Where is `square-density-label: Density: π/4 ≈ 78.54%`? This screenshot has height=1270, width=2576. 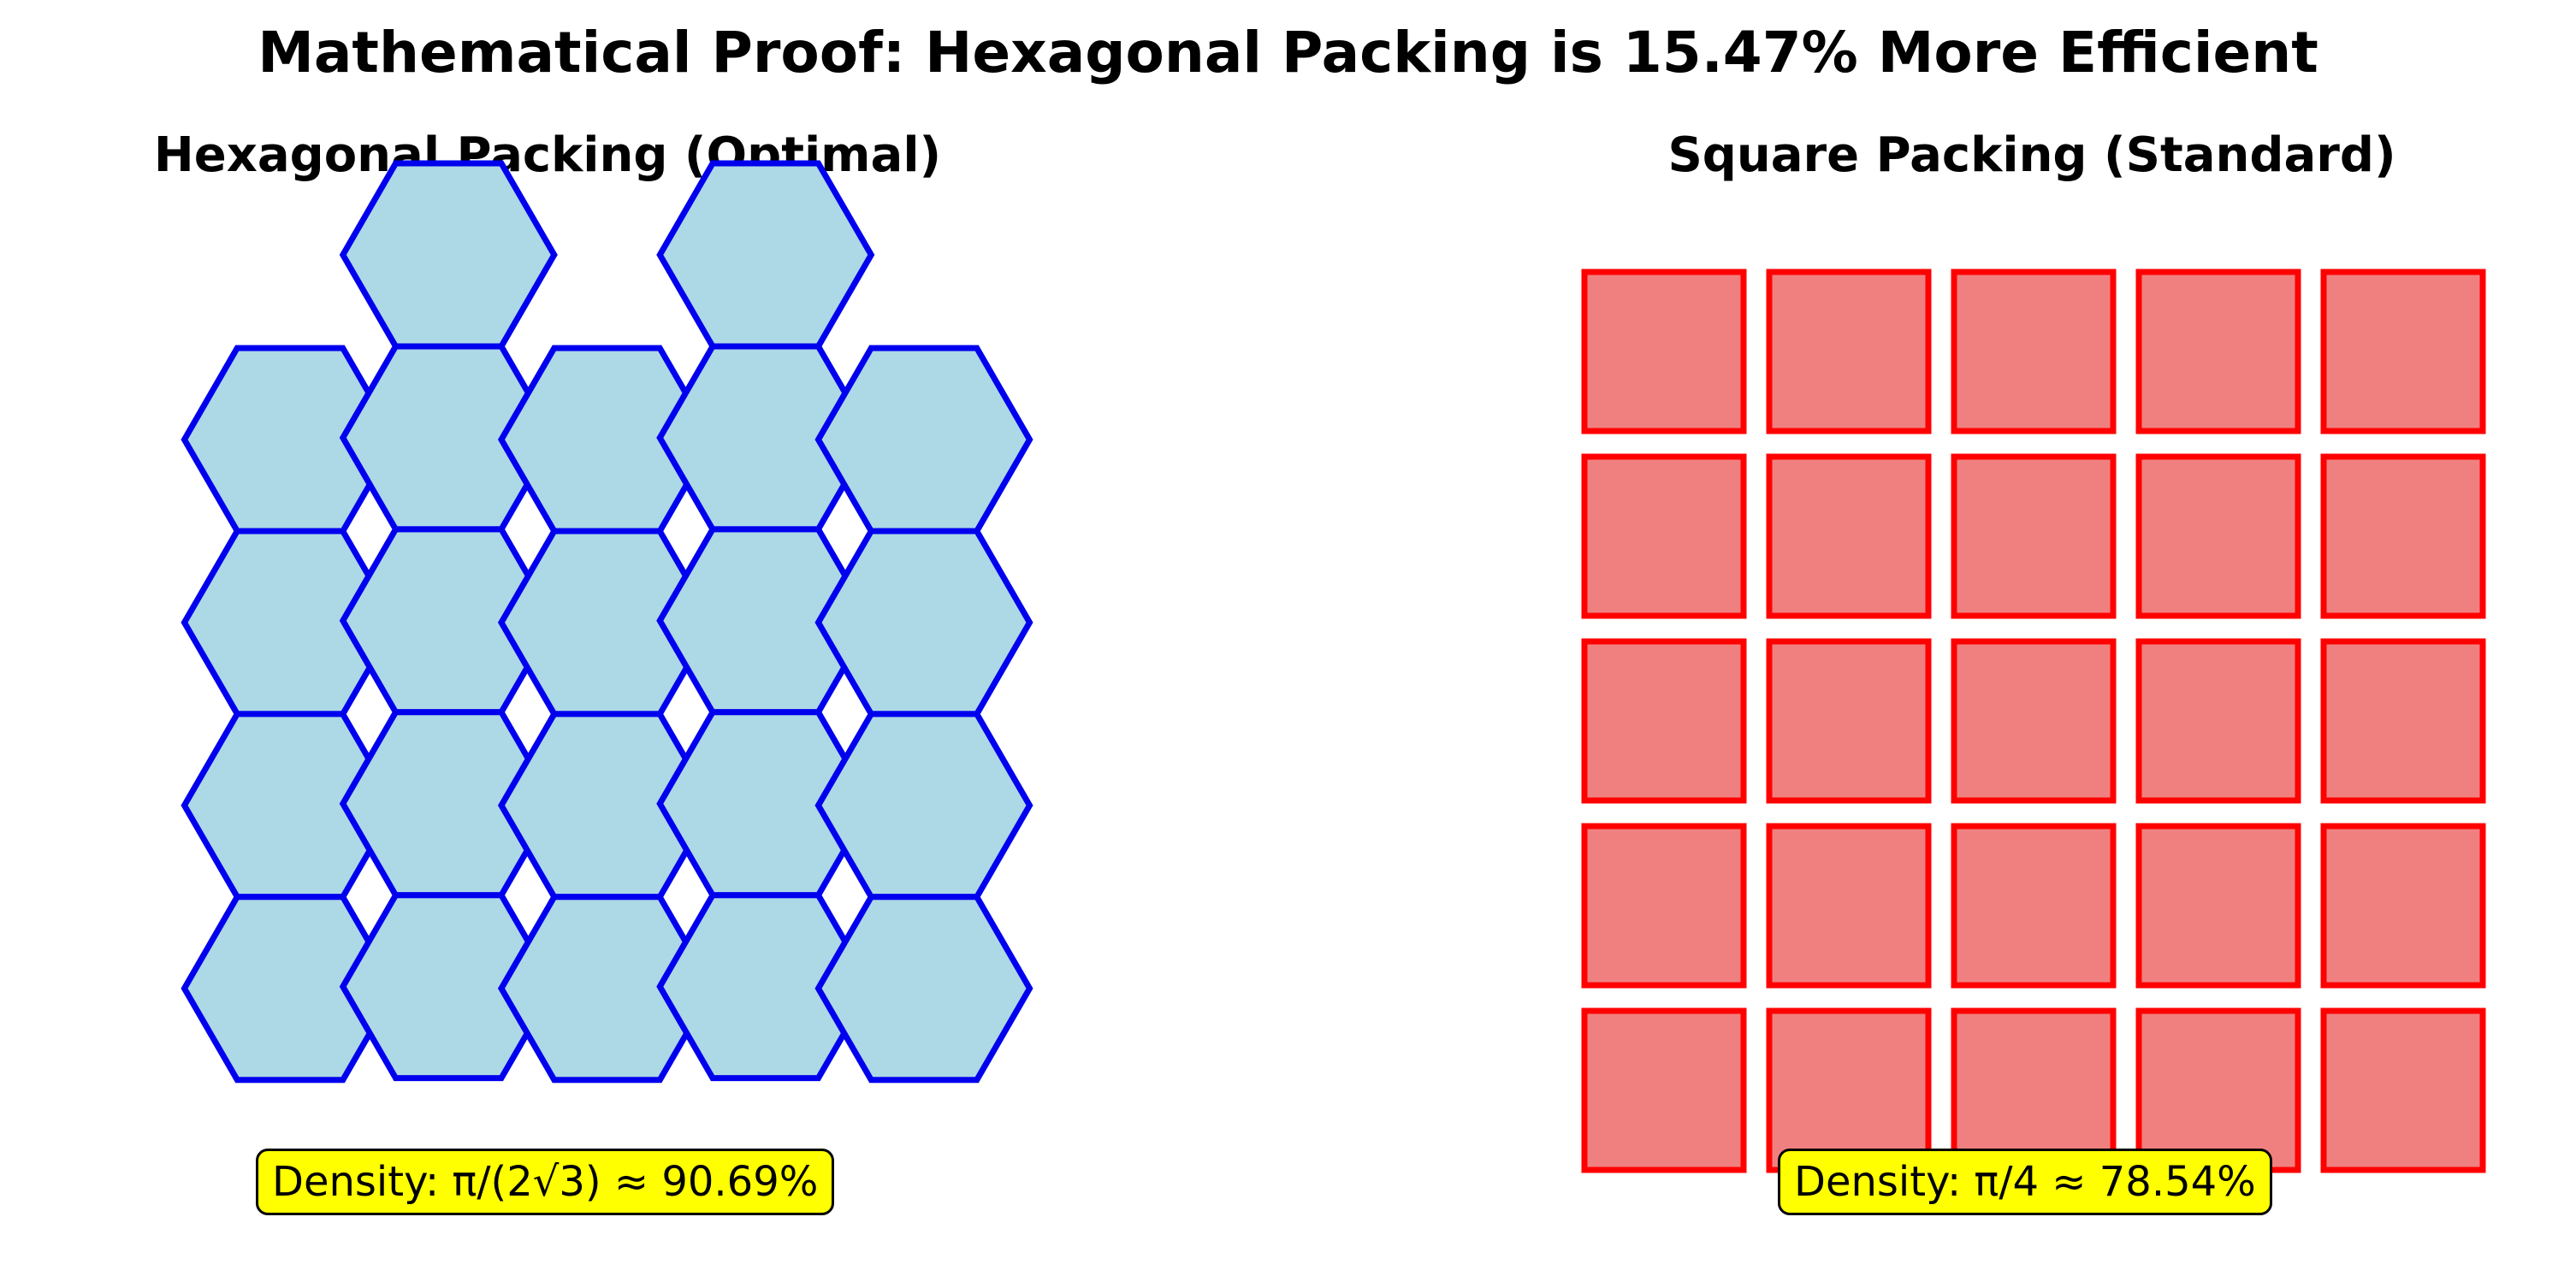
square-density-label: Density: π/4 ≈ 78.54% is located at coordinates (2025, 1182).